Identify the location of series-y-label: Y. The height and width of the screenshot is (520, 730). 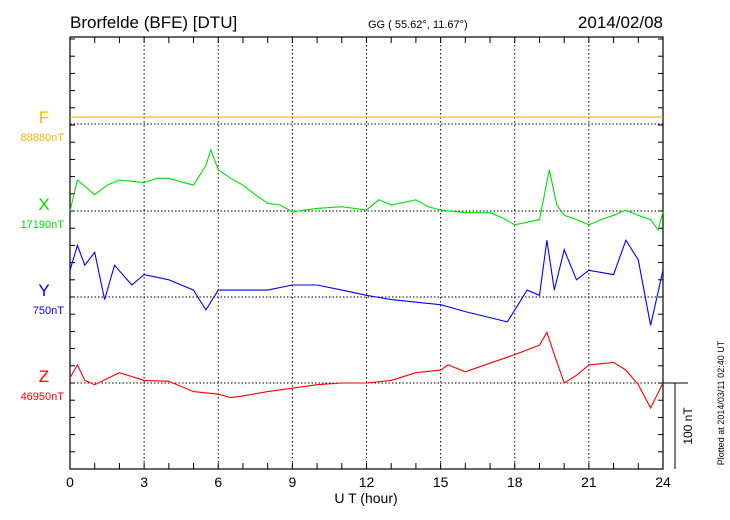
(43, 290).